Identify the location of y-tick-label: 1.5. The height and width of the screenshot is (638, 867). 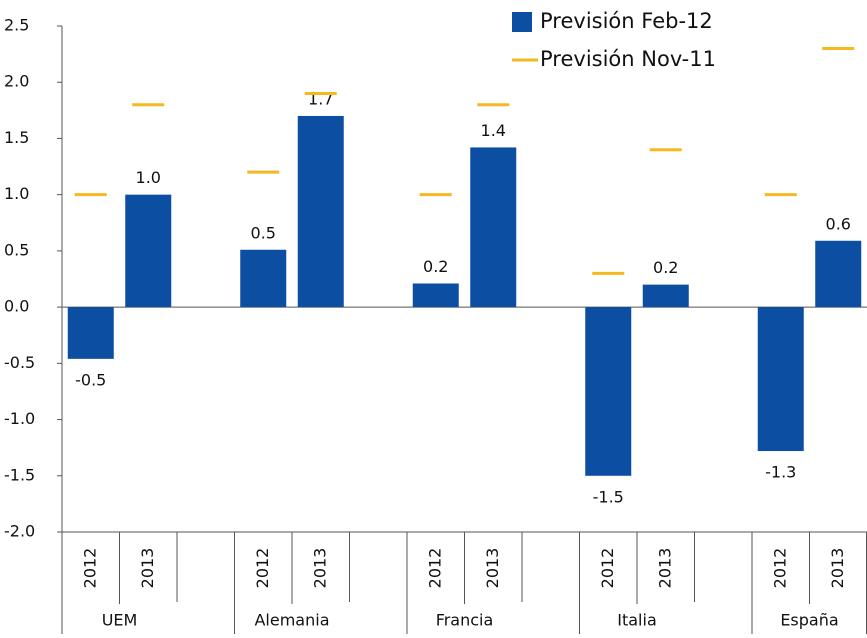
(16, 137).